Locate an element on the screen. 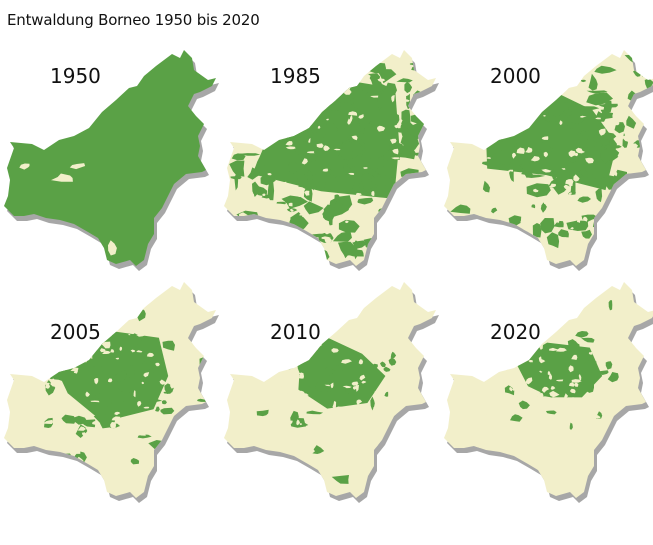 Image resolution: width=653 pixels, height=545 pixels. borneo-map-2020 is located at coordinates (548, 392).